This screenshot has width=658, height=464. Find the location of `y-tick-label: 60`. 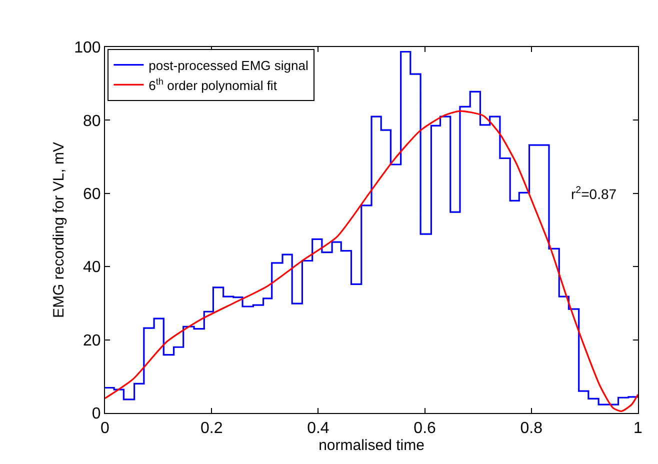

y-tick-label: 60 is located at coordinates (92, 194).